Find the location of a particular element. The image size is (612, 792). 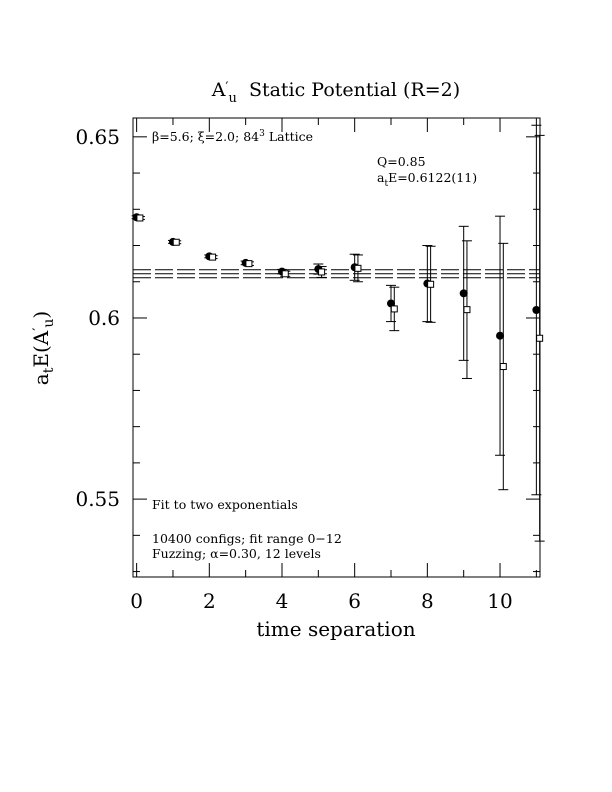

x-tick-label: 10 is located at coordinates (499, 601).